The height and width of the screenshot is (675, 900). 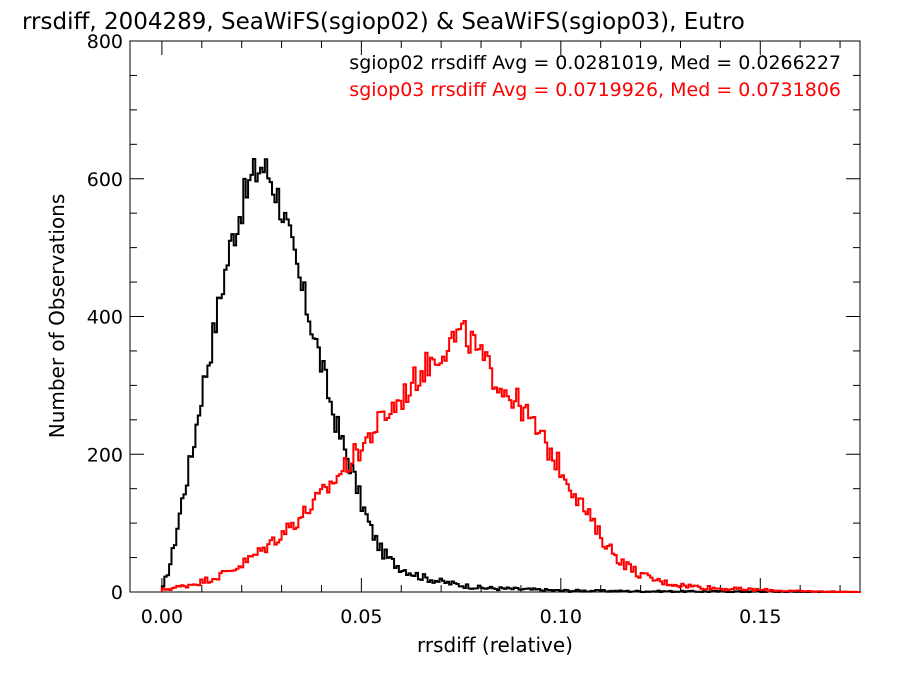 What do you see at coordinates (105, 318) in the screenshot?
I see `y-tick-label: 400` at bounding box center [105, 318].